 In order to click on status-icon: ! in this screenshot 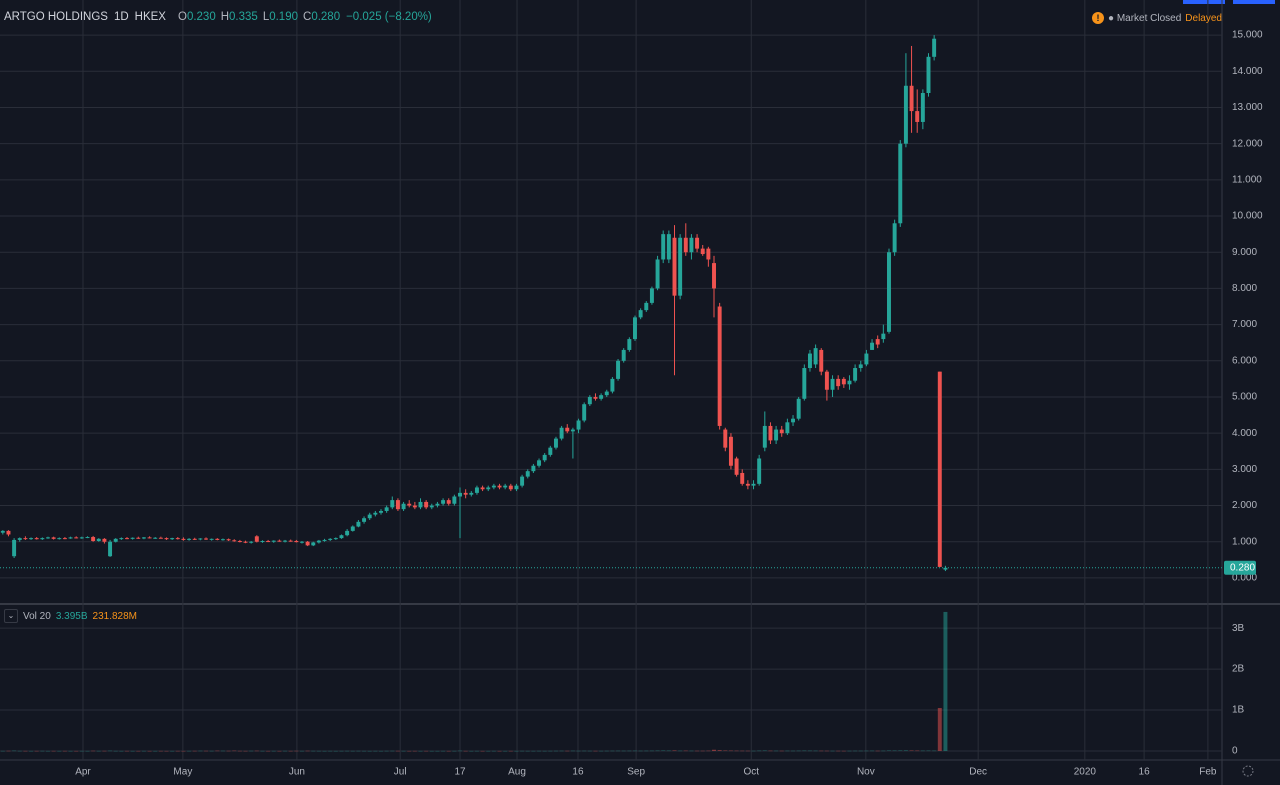, I will do `click(1098, 18)`.